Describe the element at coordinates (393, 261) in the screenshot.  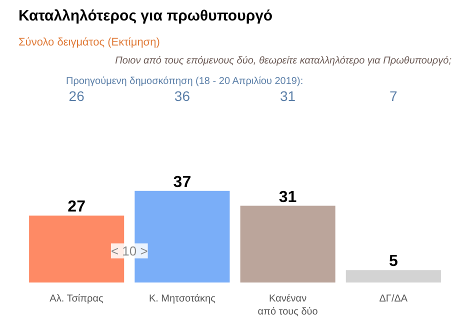
I see `data-label: 5` at that location.